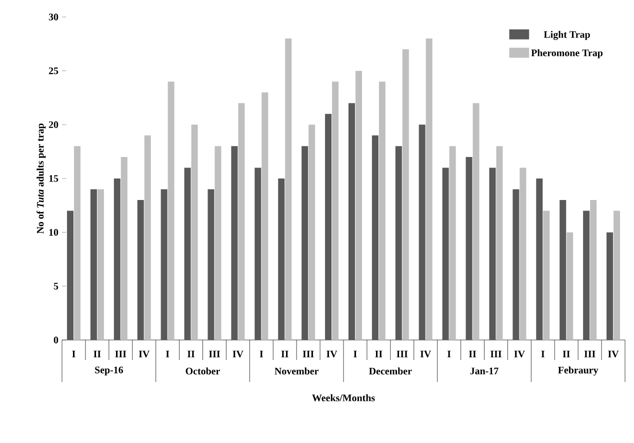 This screenshot has height=443, width=634. Describe the element at coordinates (578, 371) in the screenshot. I see `text: Febraury` at that location.